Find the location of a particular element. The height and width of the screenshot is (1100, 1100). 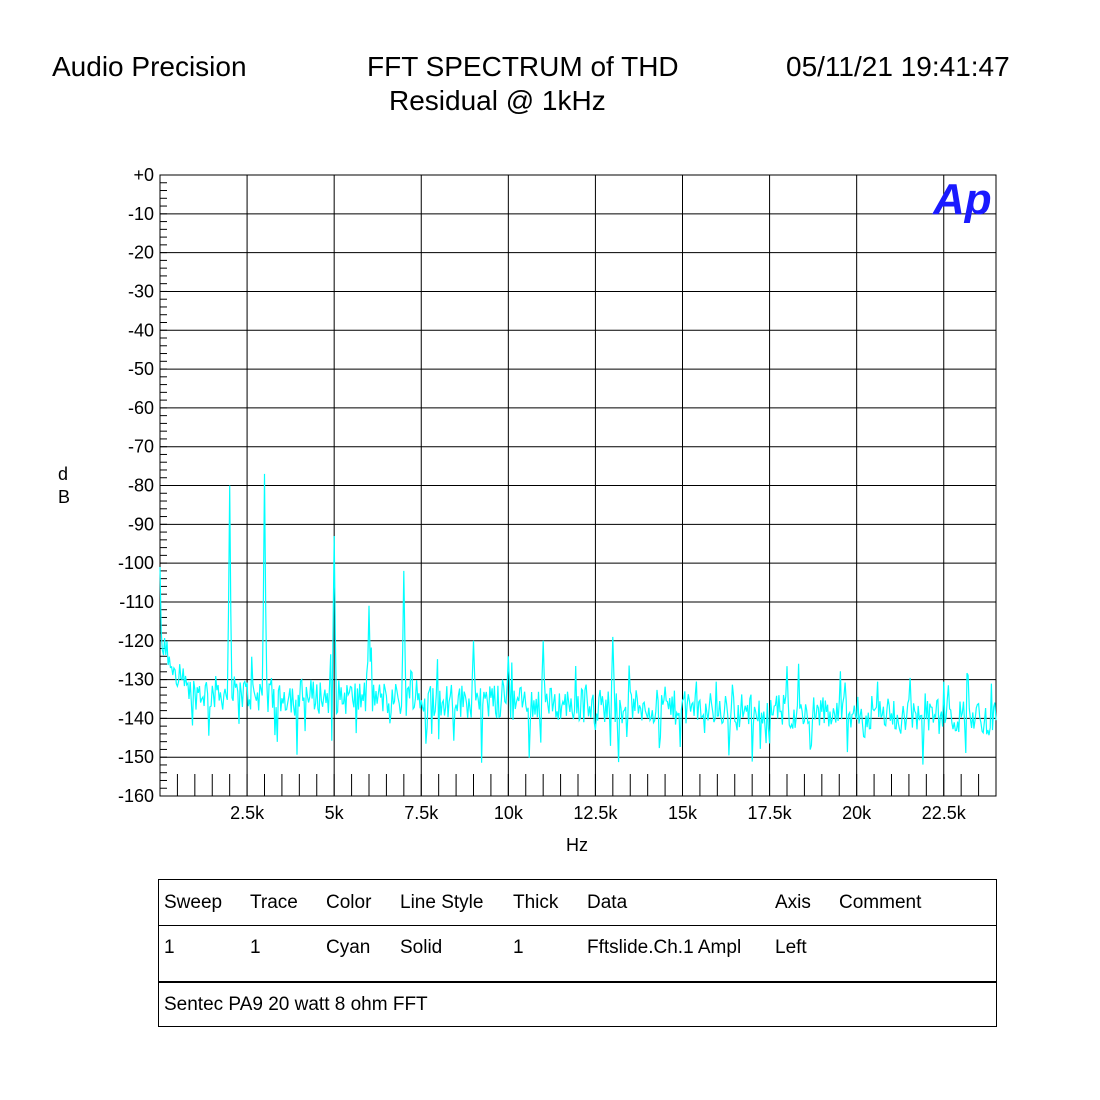

x-tick-label: 22.5k is located at coordinates (944, 813).